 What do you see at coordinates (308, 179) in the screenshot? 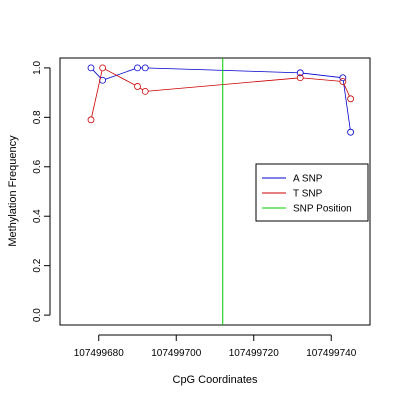
I see `legend-label: A SNP` at bounding box center [308, 179].